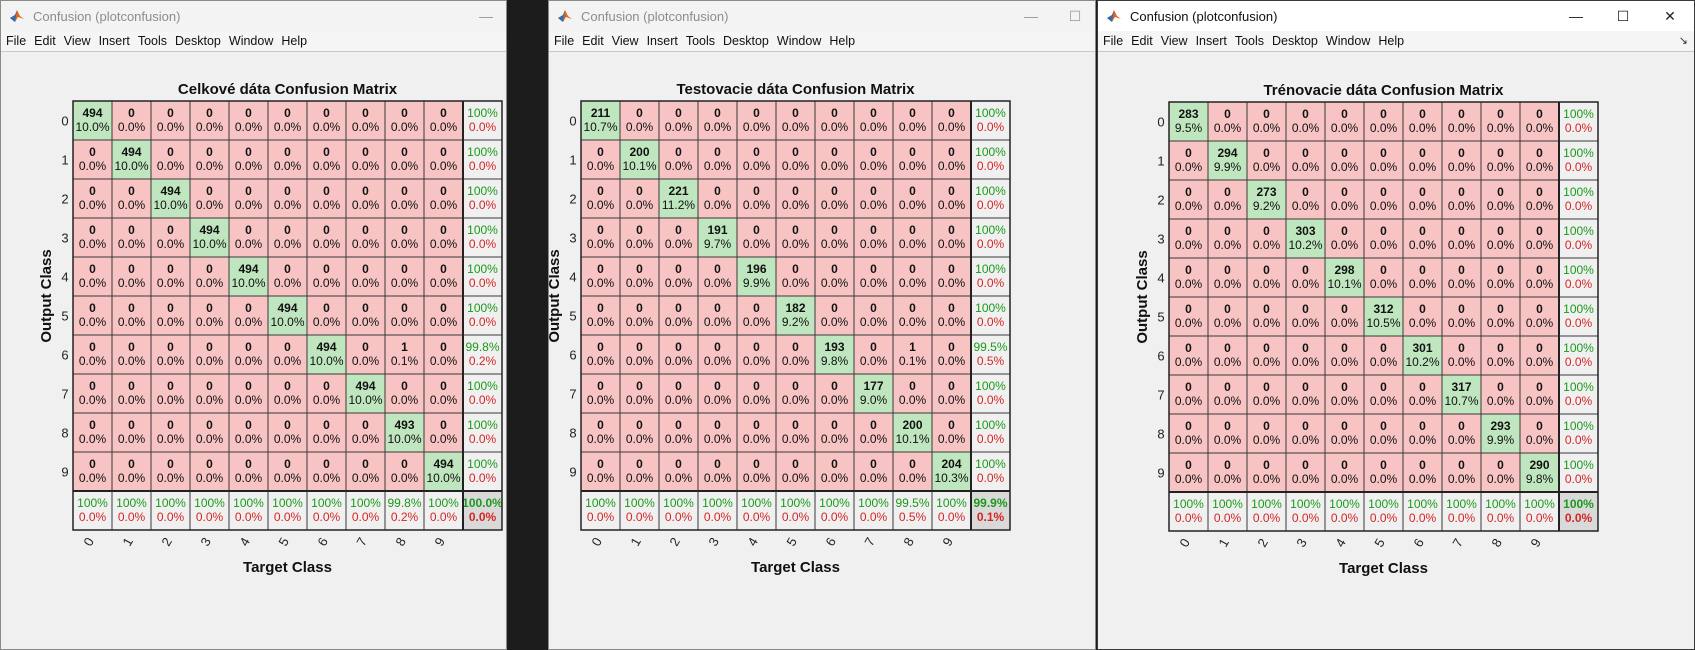 Image resolution: width=1695 pixels, height=650 pixels. Describe the element at coordinates (572, 238) in the screenshot. I see `y-tick-label: 3` at that location.